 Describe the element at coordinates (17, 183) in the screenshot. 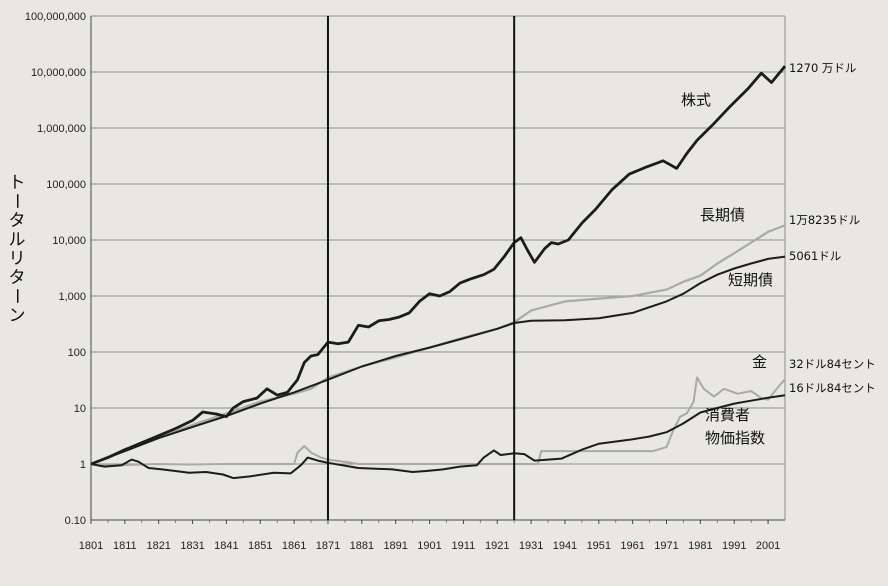

I see `y-title-char-0: ト` at that location.